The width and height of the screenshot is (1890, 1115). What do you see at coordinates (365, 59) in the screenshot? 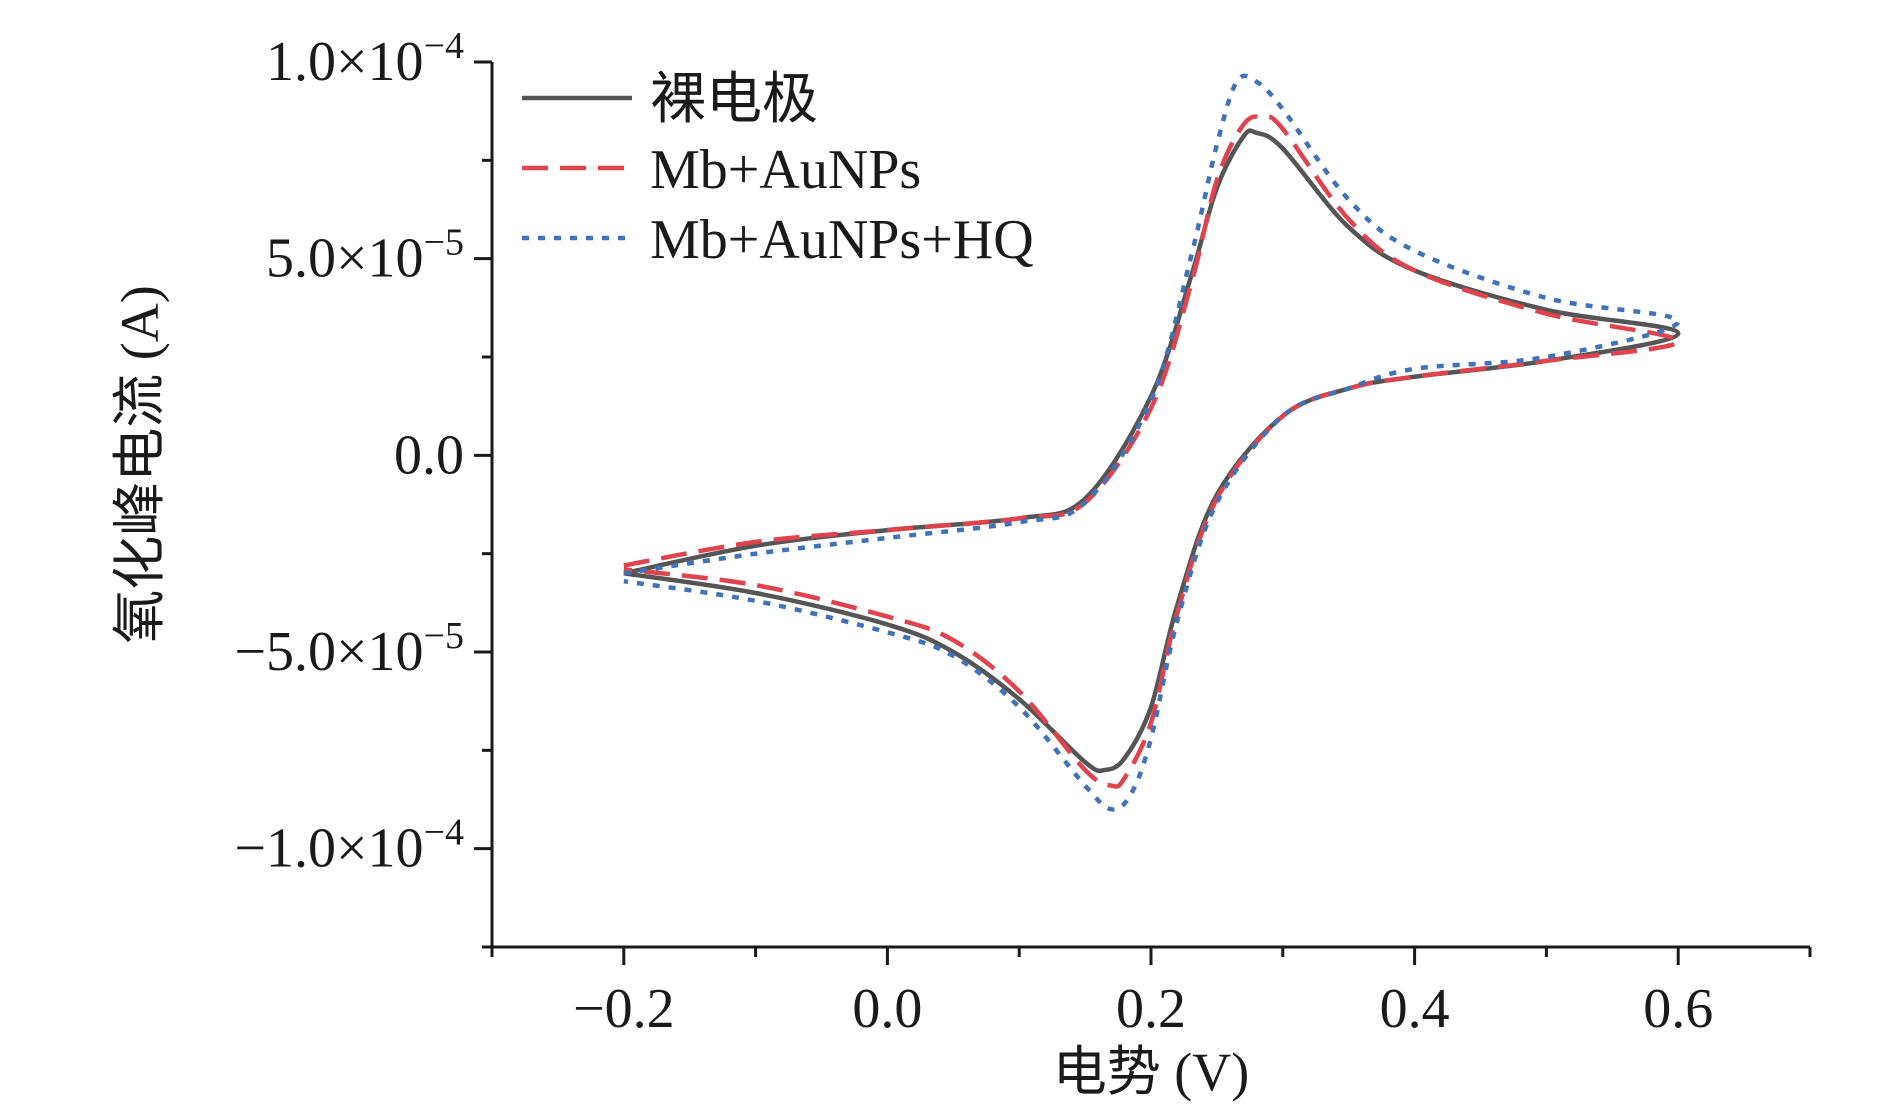
I see `y-tick-label: 1.0×10⁻⁴` at bounding box center [365, 59].